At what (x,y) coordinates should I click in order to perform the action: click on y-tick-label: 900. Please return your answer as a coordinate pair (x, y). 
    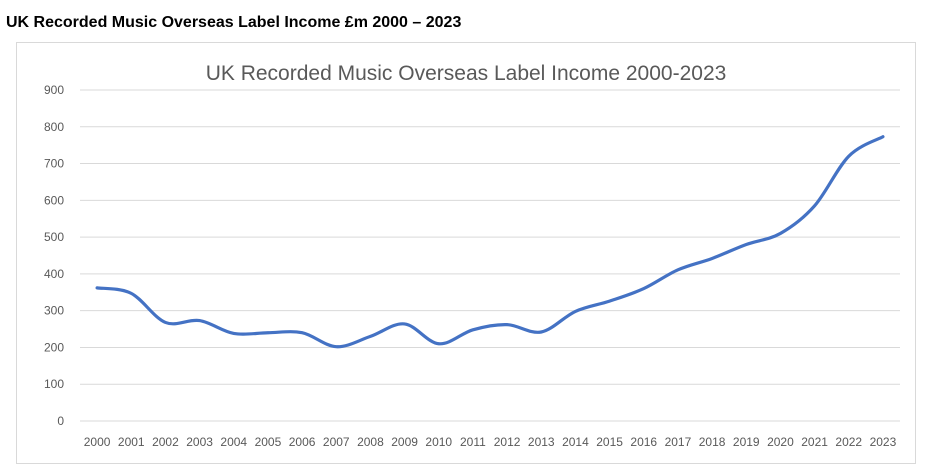
    Looking at the image, I should click on (54, 90).